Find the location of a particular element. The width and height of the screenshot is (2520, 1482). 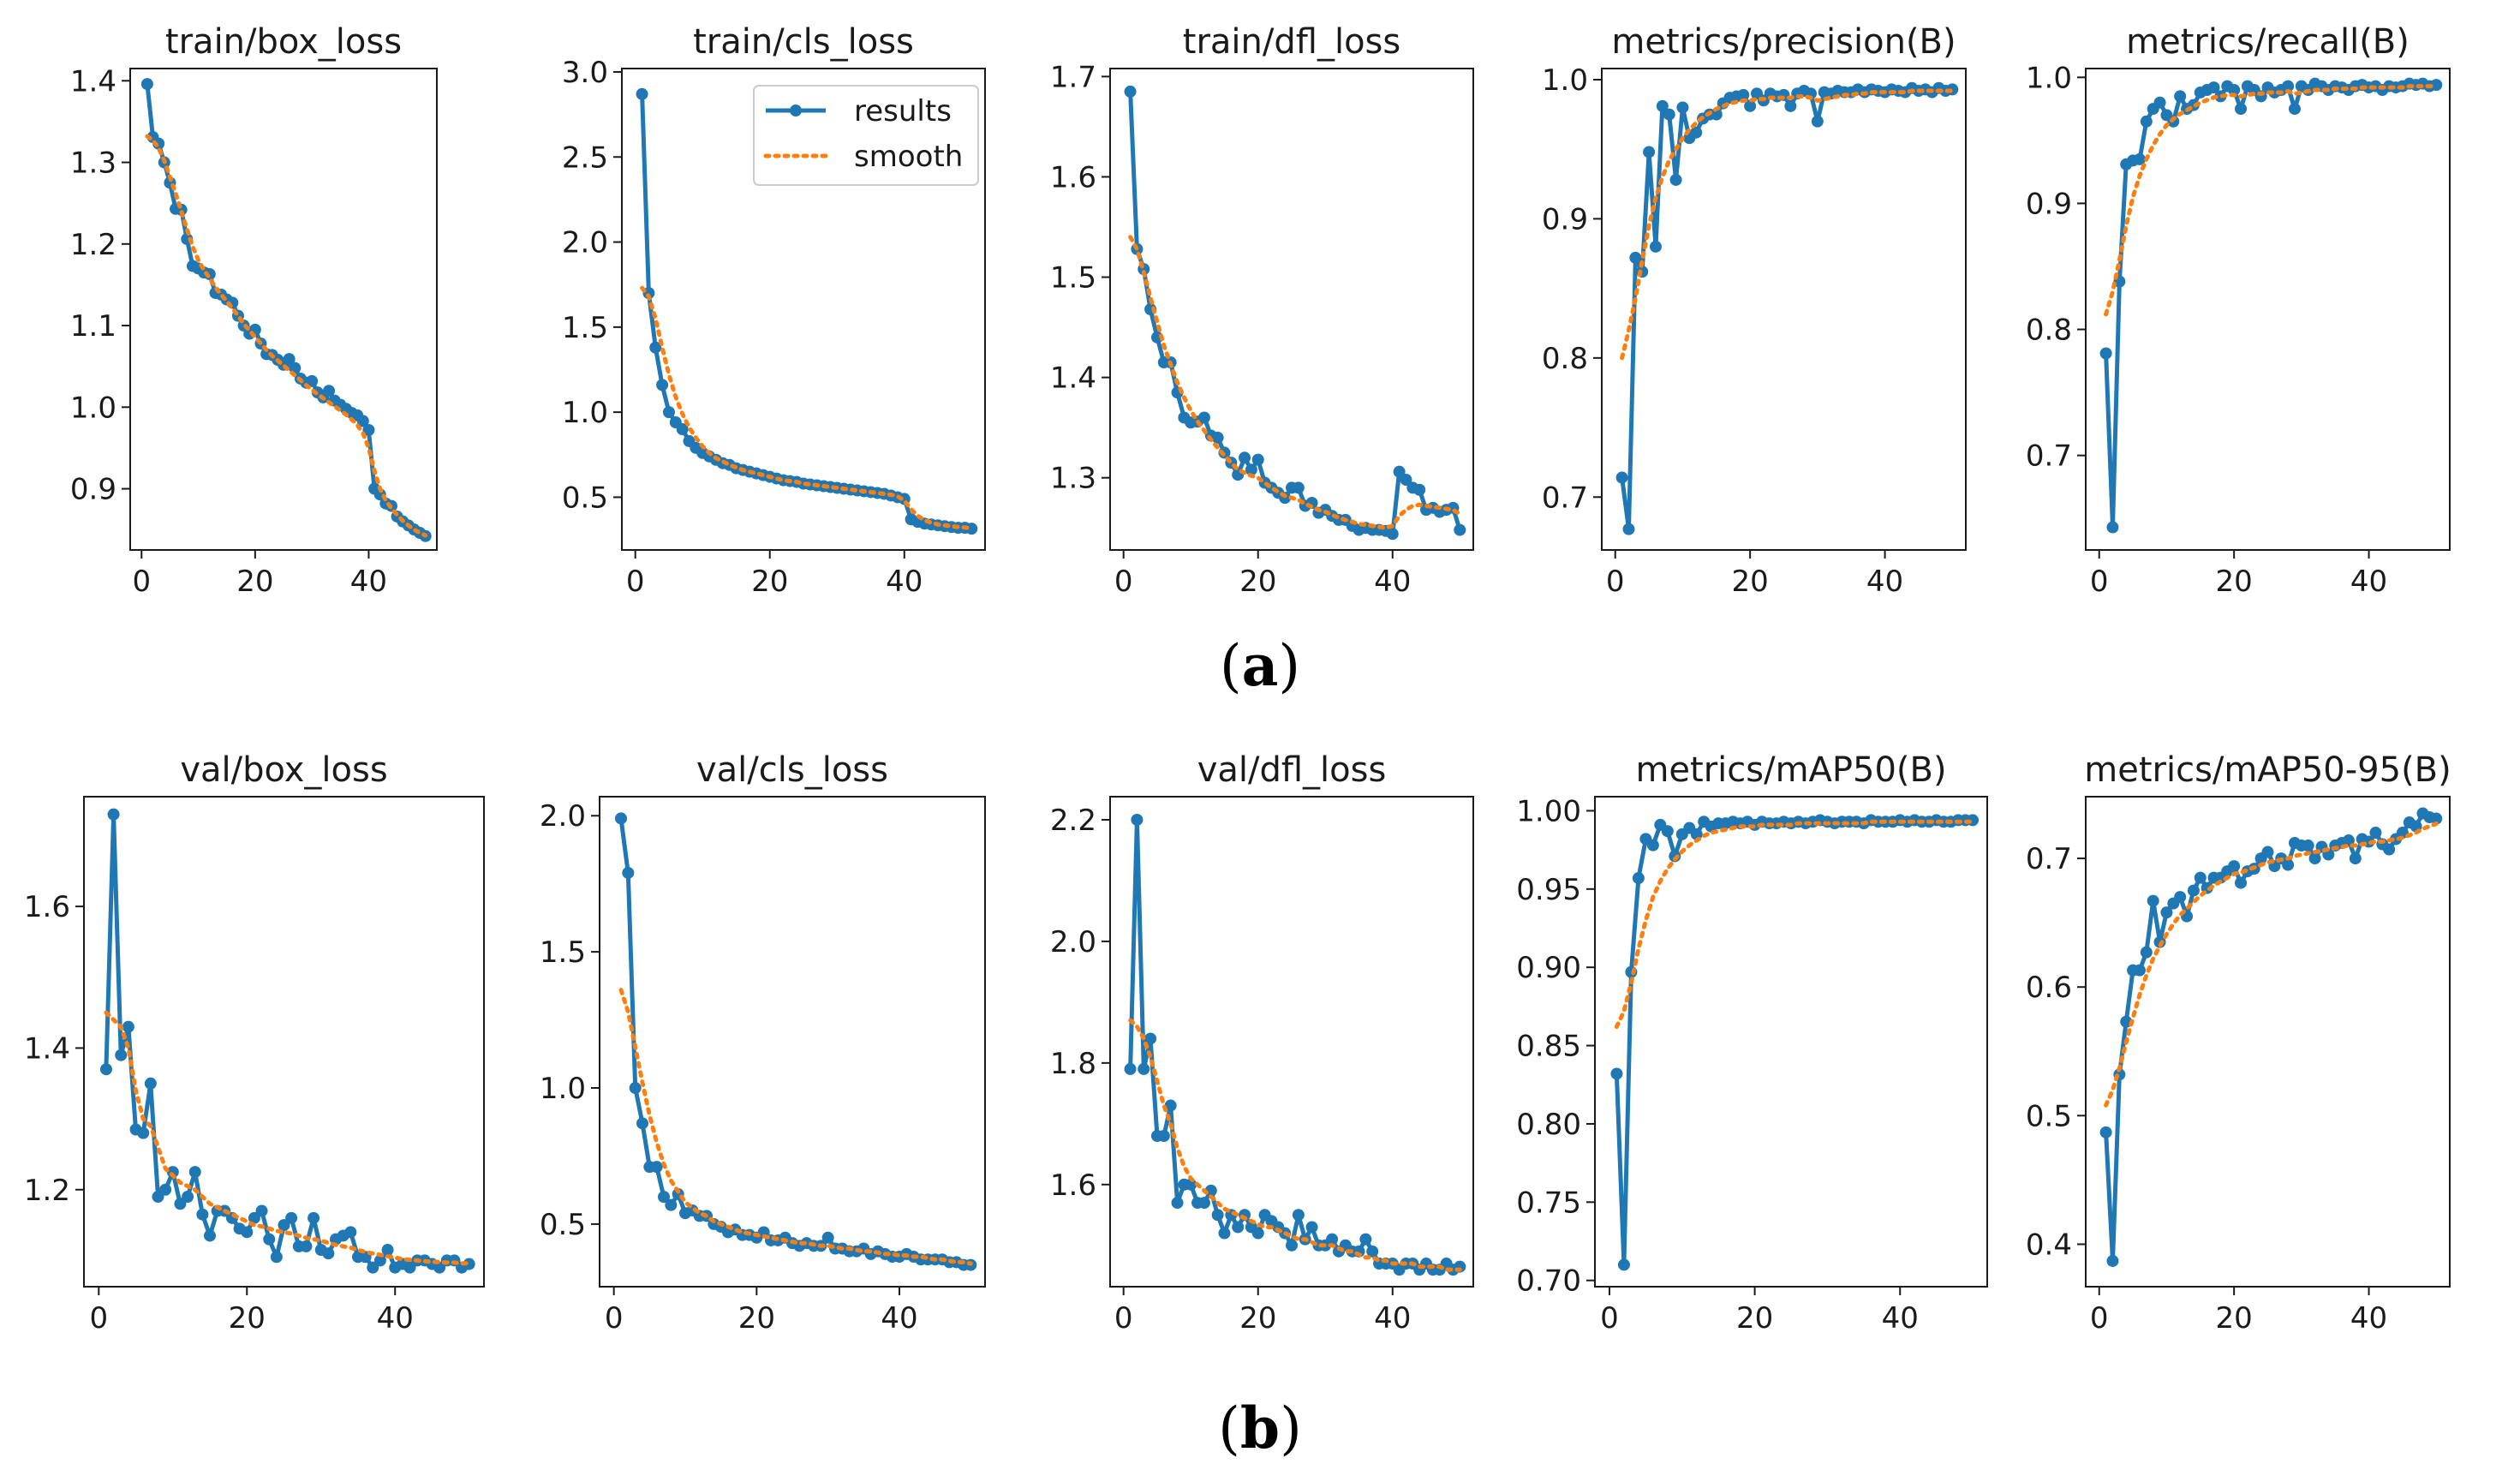

panel-metrics-precision-b-: metrics/precision(B) 0 20 40 0.7 0.8 0.9 1.0 is located at coordinates (1754, 310).